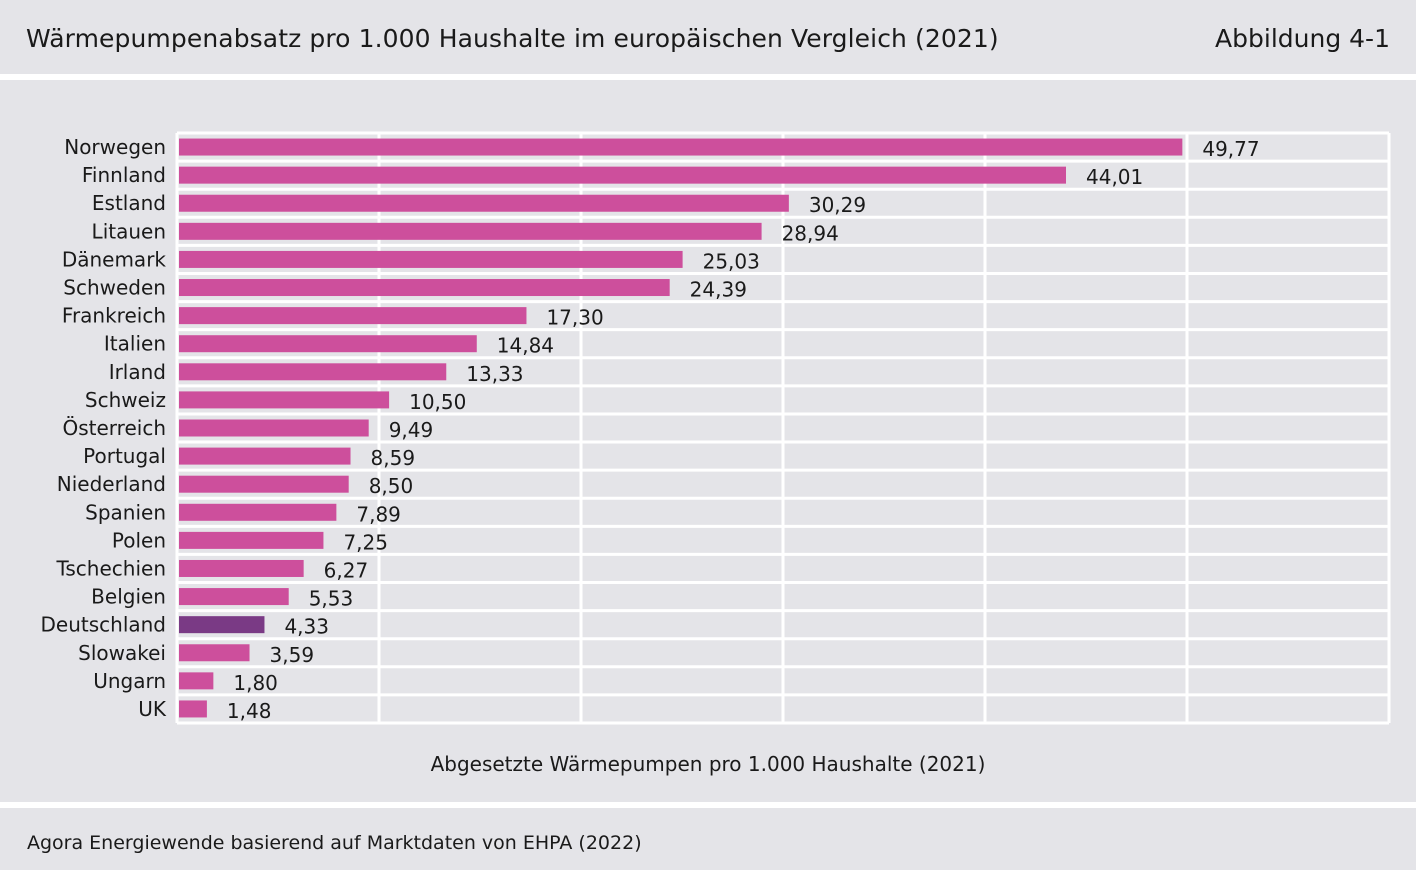 The image size is (1416, 870). Describe the element at coordinates (128, 597) in the screenshot. I see `category-label-16: Belgien` at that location.